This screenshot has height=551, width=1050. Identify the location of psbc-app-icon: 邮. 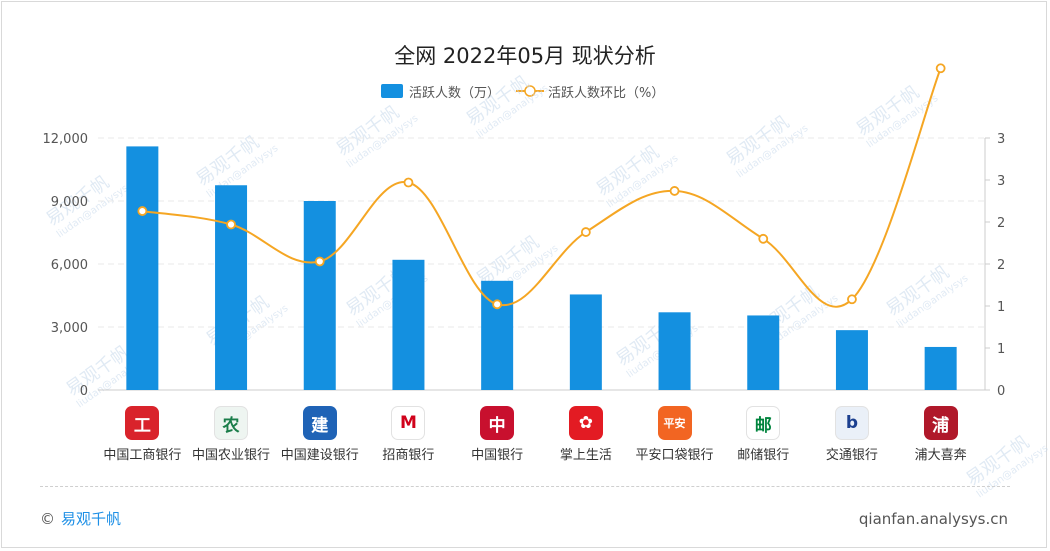
(763, 423).